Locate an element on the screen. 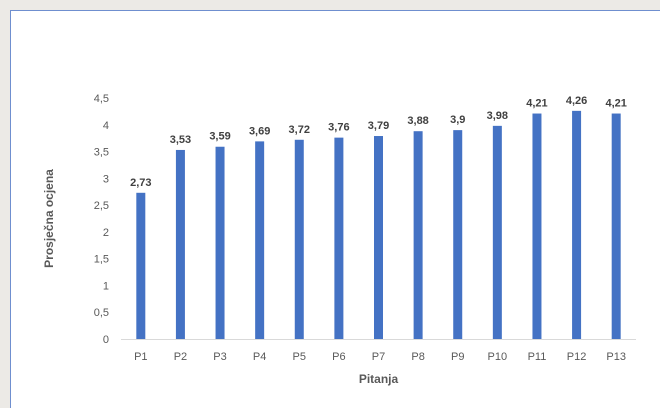 This screenshot has height=408, width=660. y-tick-label: 4,5 is located at coordinates (101, 99).